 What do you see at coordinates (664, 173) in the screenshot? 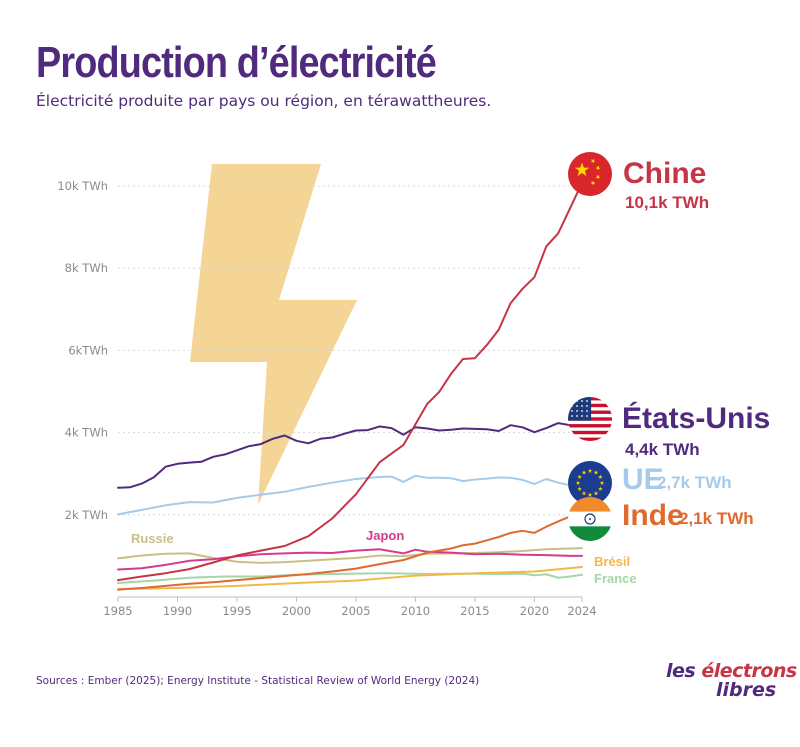
I see `series-label-chine: Chine` at bounding box center [664, 173].